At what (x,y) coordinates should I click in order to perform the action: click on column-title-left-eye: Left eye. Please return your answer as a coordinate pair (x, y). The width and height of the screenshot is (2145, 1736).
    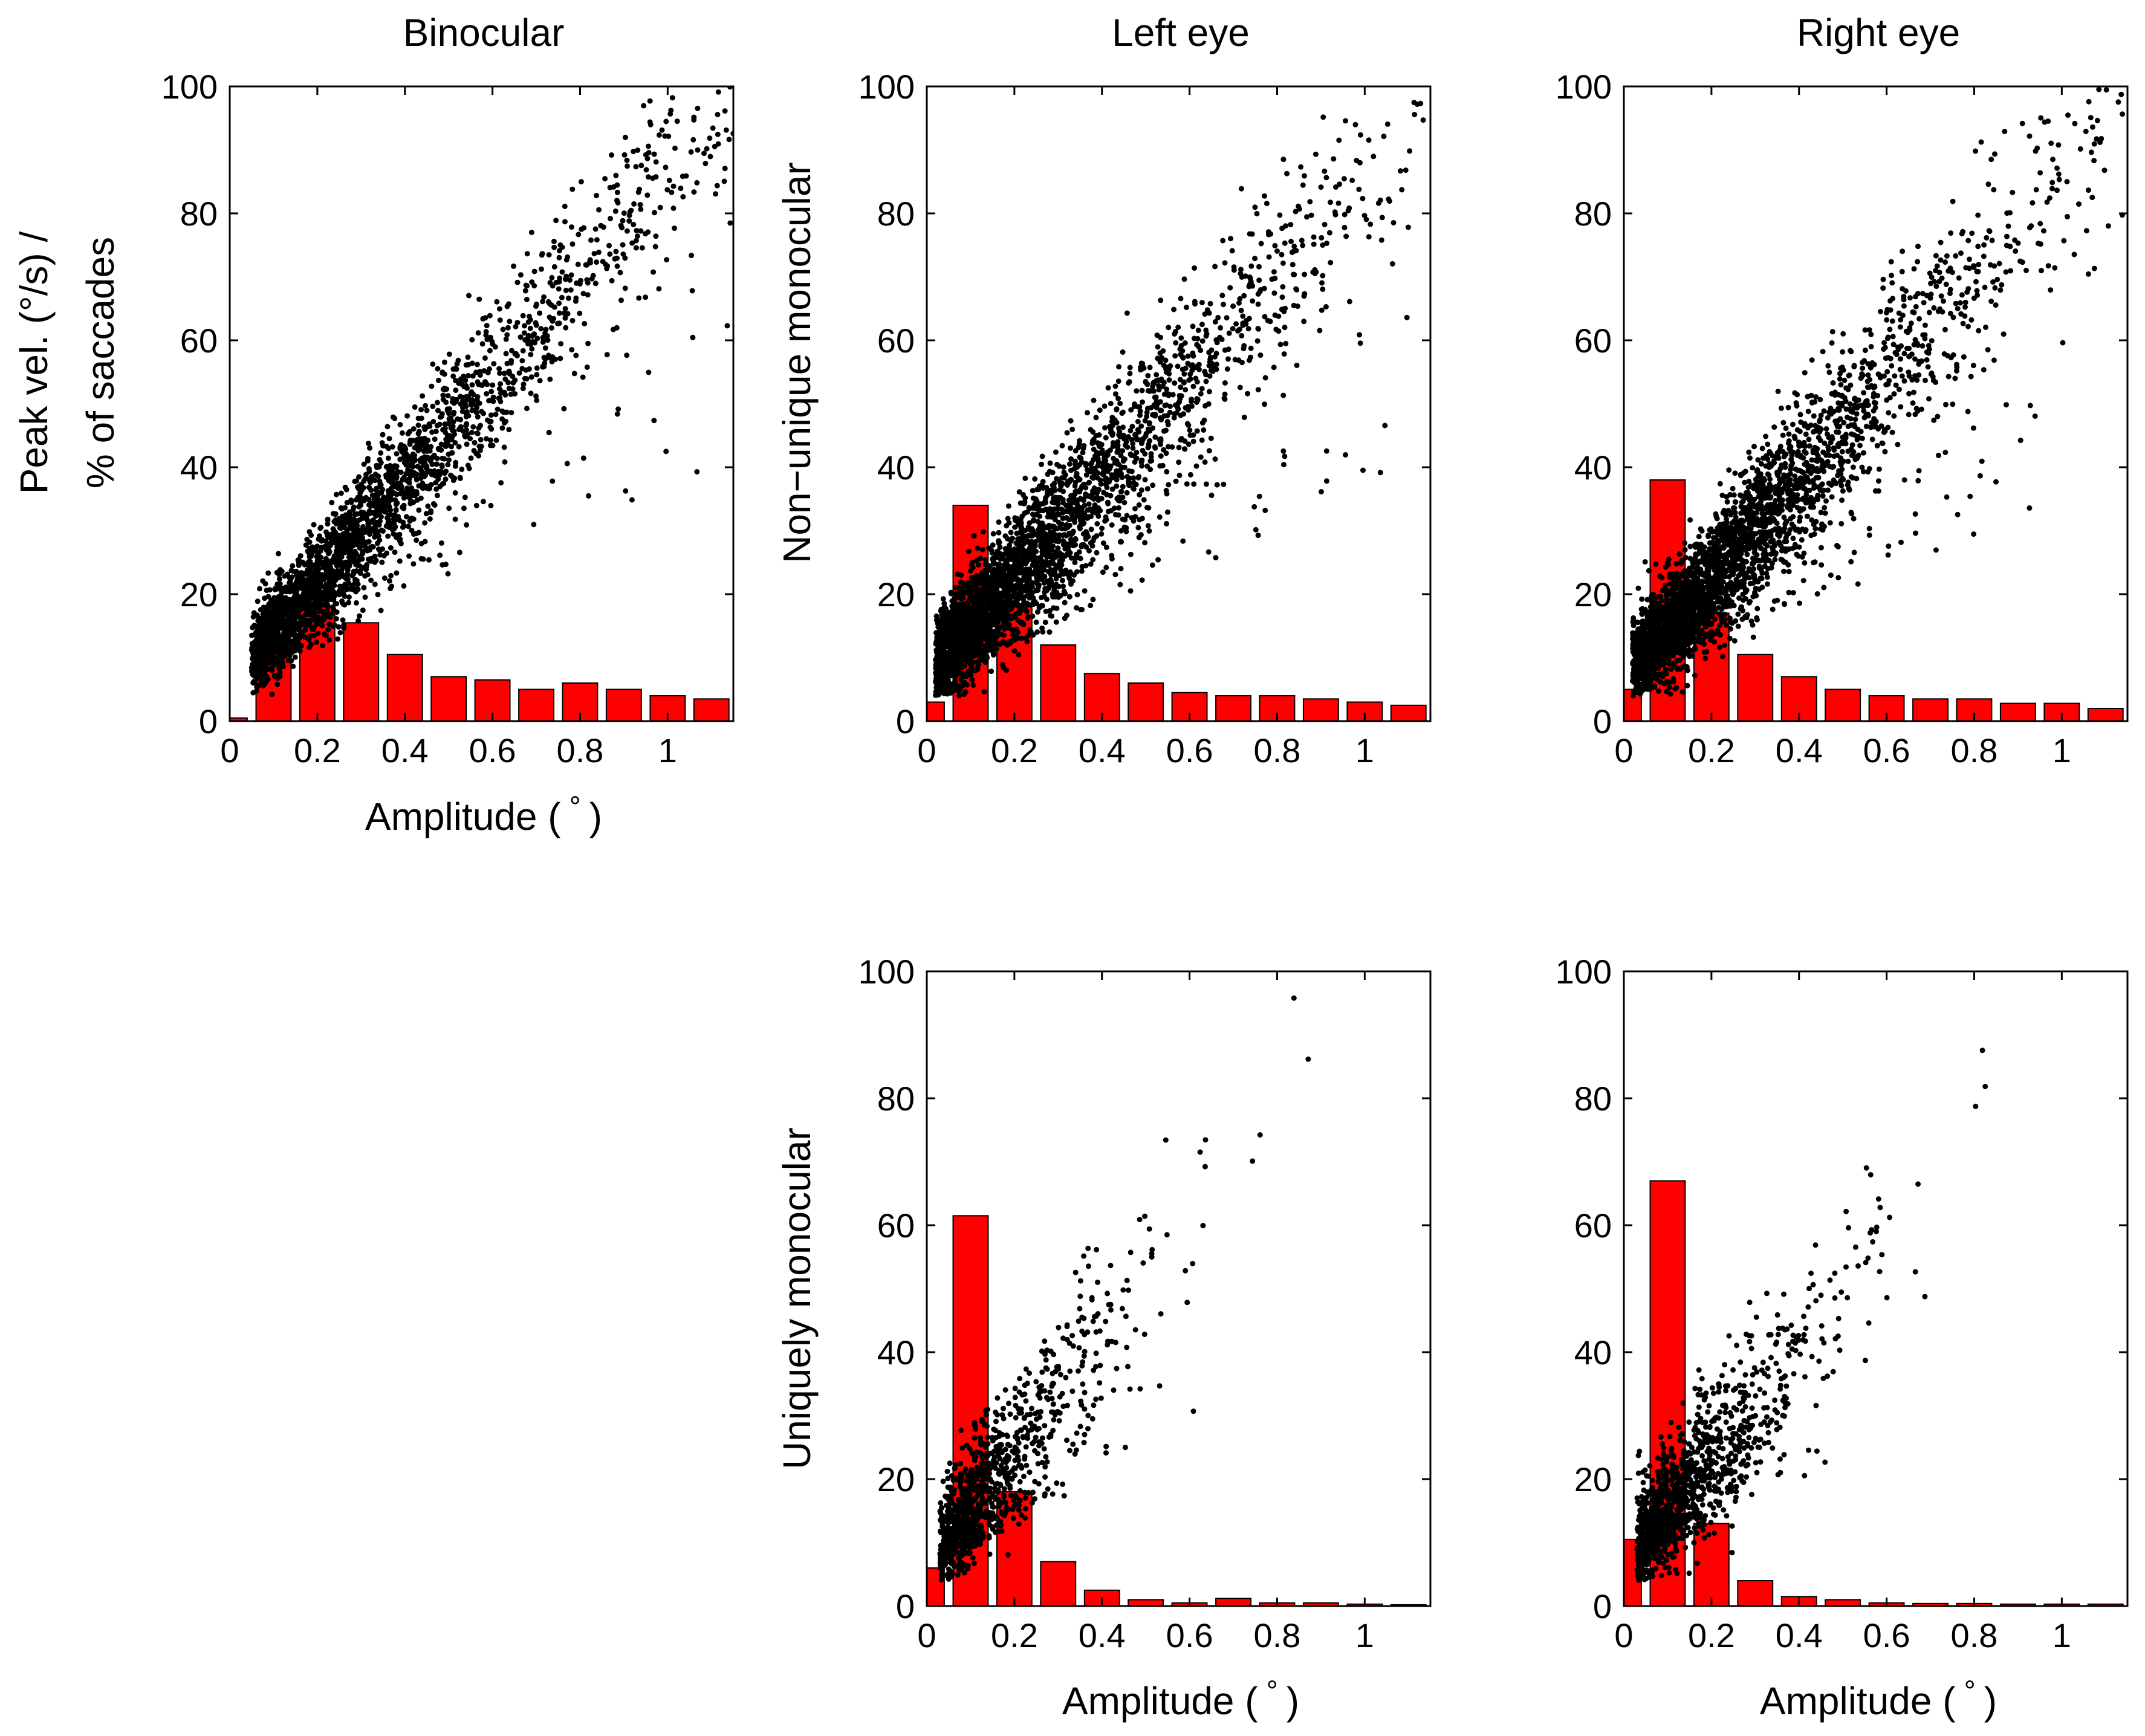
    Looking at the image, I should click on (1181, 32).